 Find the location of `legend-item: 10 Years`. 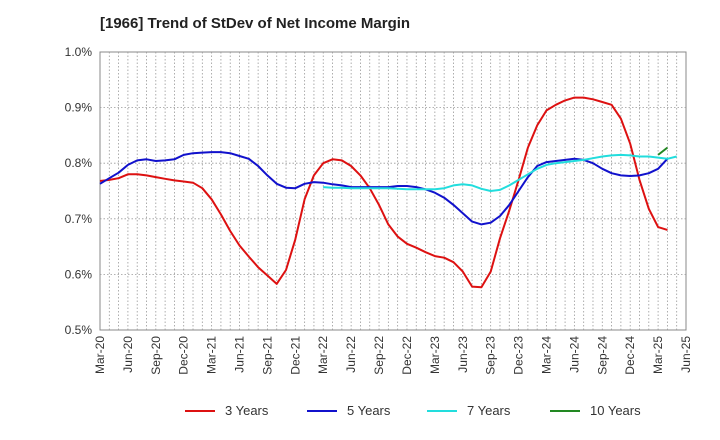

legend-item: 10 Years is located at coordinates (595, 410).